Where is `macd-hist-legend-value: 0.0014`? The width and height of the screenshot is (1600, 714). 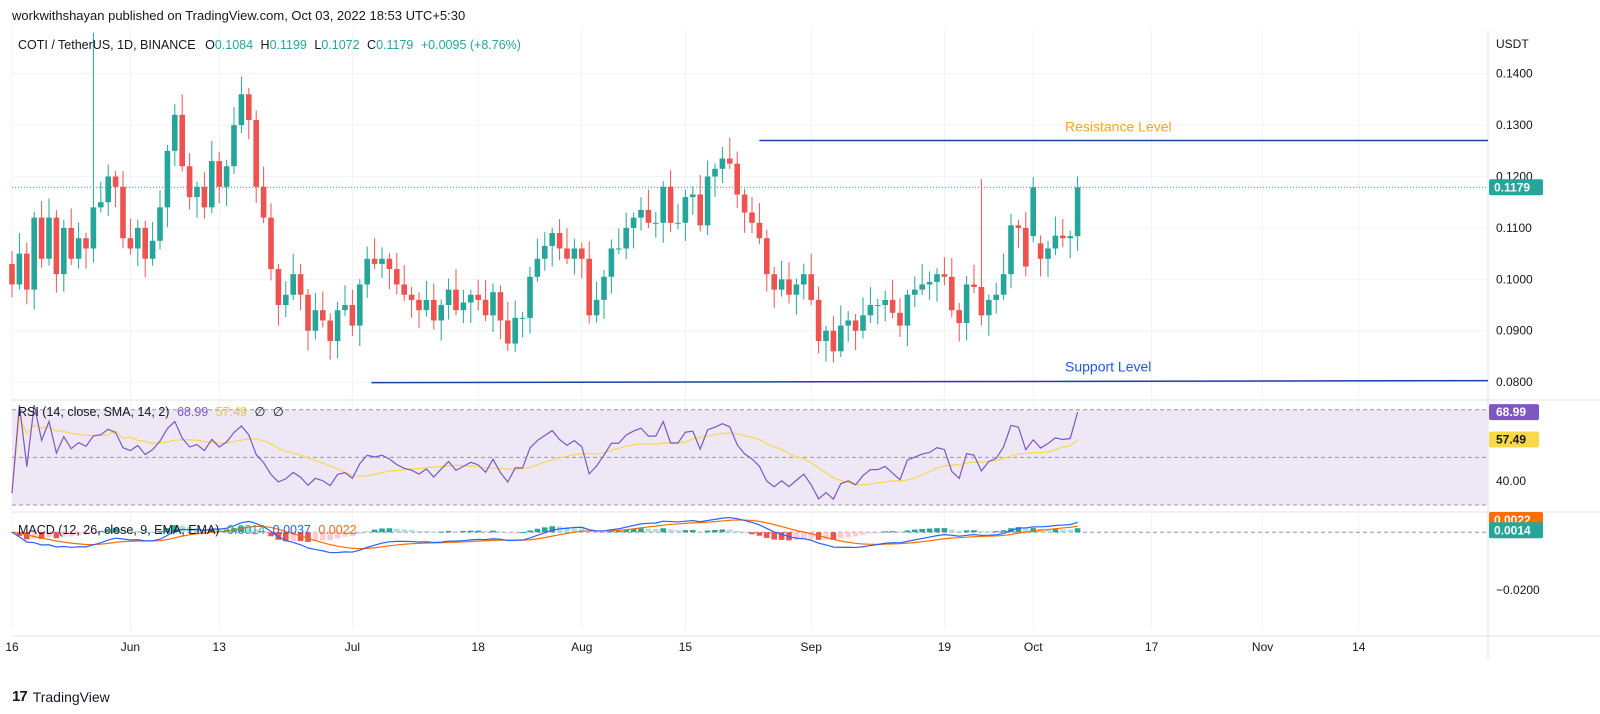
macd-hist-legend-value: 0.0014 is located at coordinates (246, 530).